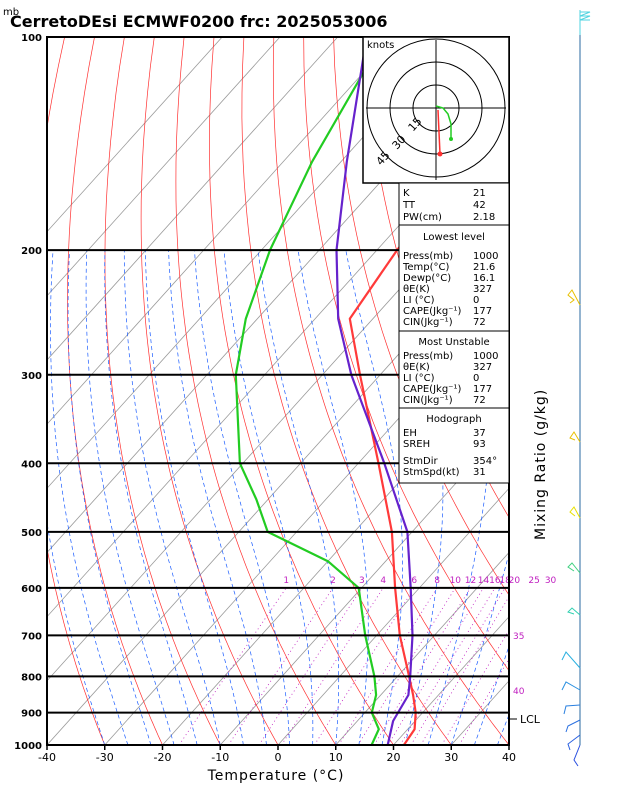 Image resolution: width=618 pixels, height=804 pixels. Describe the element at coordinates (422, 217) in the screenshot. I see `index-label: PW(cm)` at that location.